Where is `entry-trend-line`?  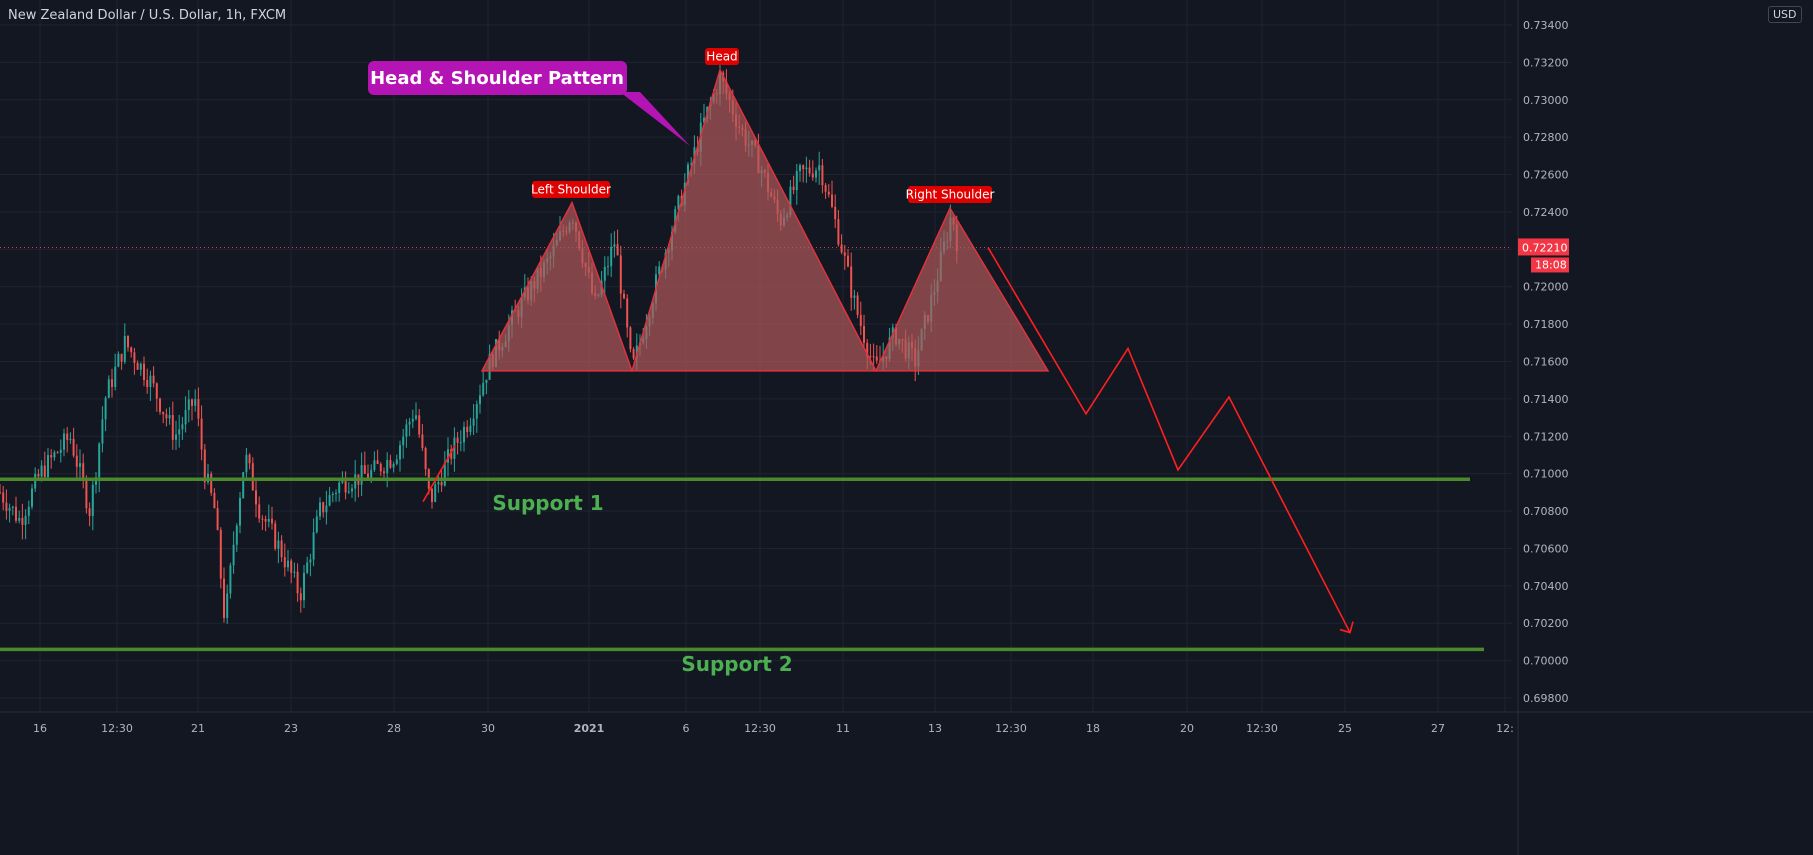
entry-trend-line is located at coordinates (439, 474).